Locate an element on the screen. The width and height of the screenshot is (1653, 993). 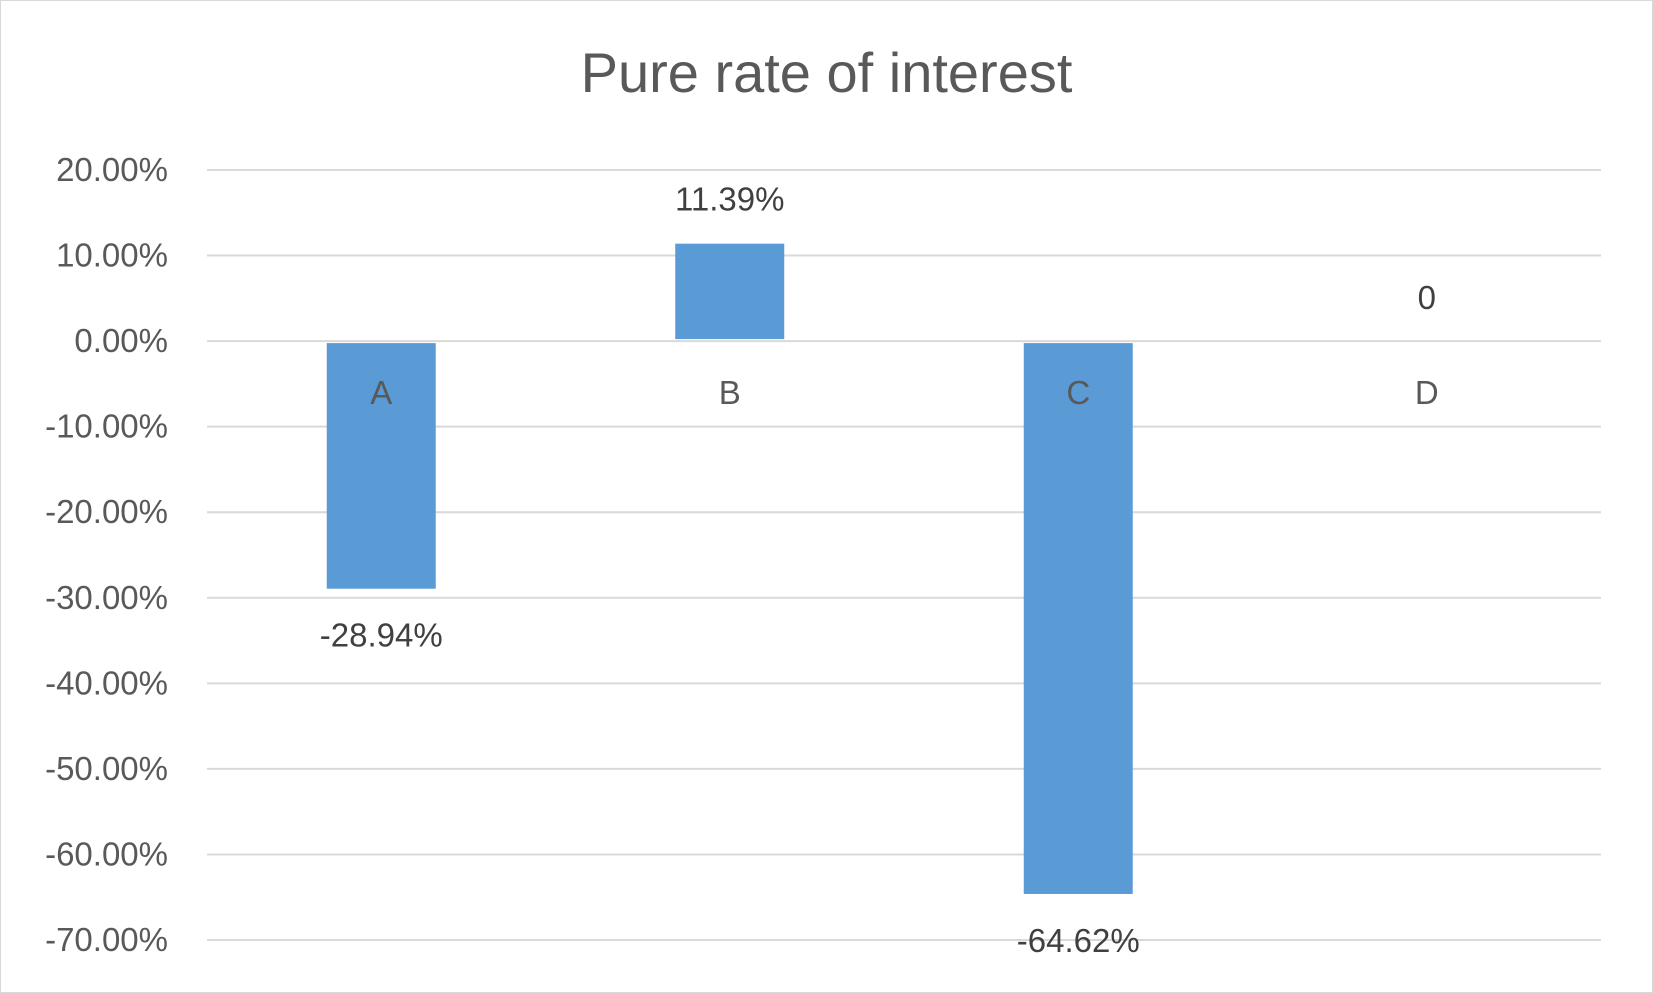
y-tick-label: 10.00% is located at coordinates (112, 255).